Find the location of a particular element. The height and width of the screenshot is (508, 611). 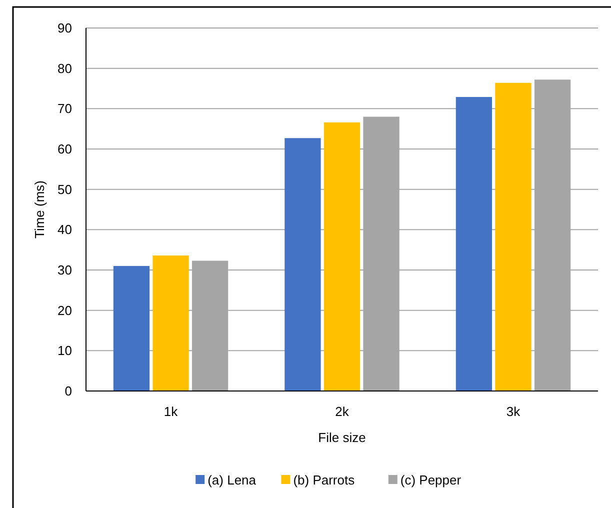

y-tick-label: 50 is located at coordinates (65, 189).